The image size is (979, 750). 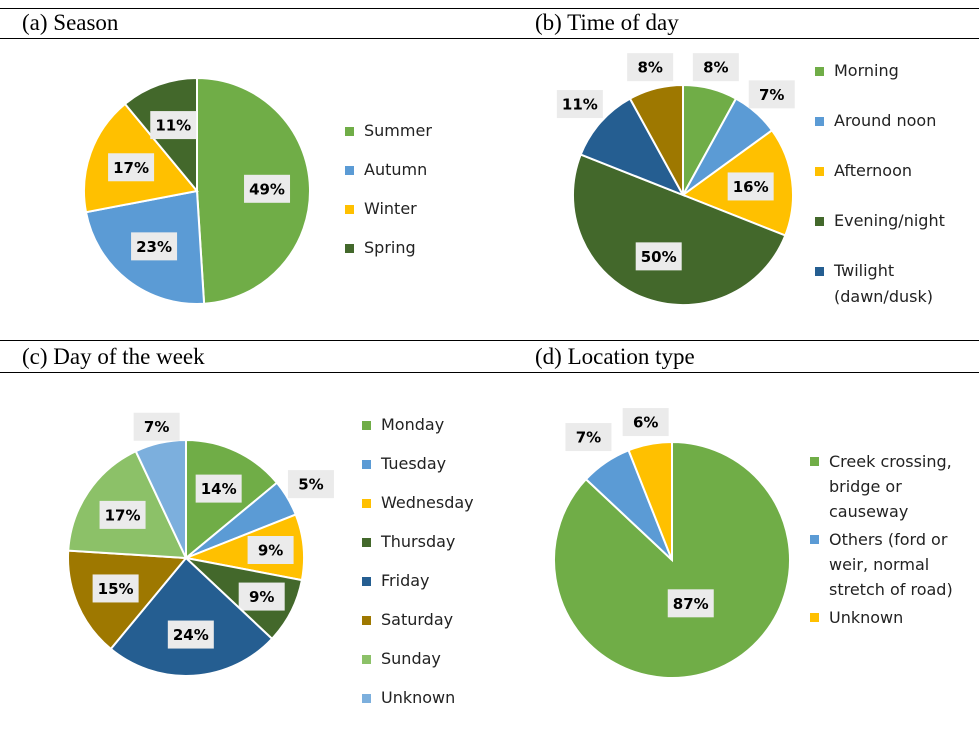 What do you see at coordinates (417, 619) in the screenshot?
I see `legend-label: Saturday` at bounding box center [417, 619].